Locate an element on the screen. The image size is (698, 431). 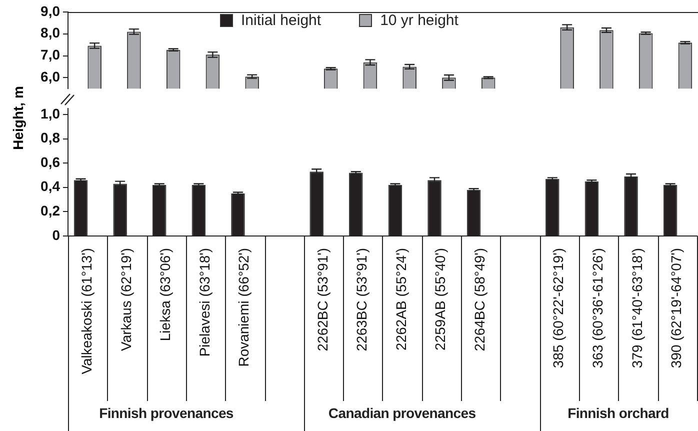
x-tick-label: 2263BC (53°91') is located at coordinates (362, 300).